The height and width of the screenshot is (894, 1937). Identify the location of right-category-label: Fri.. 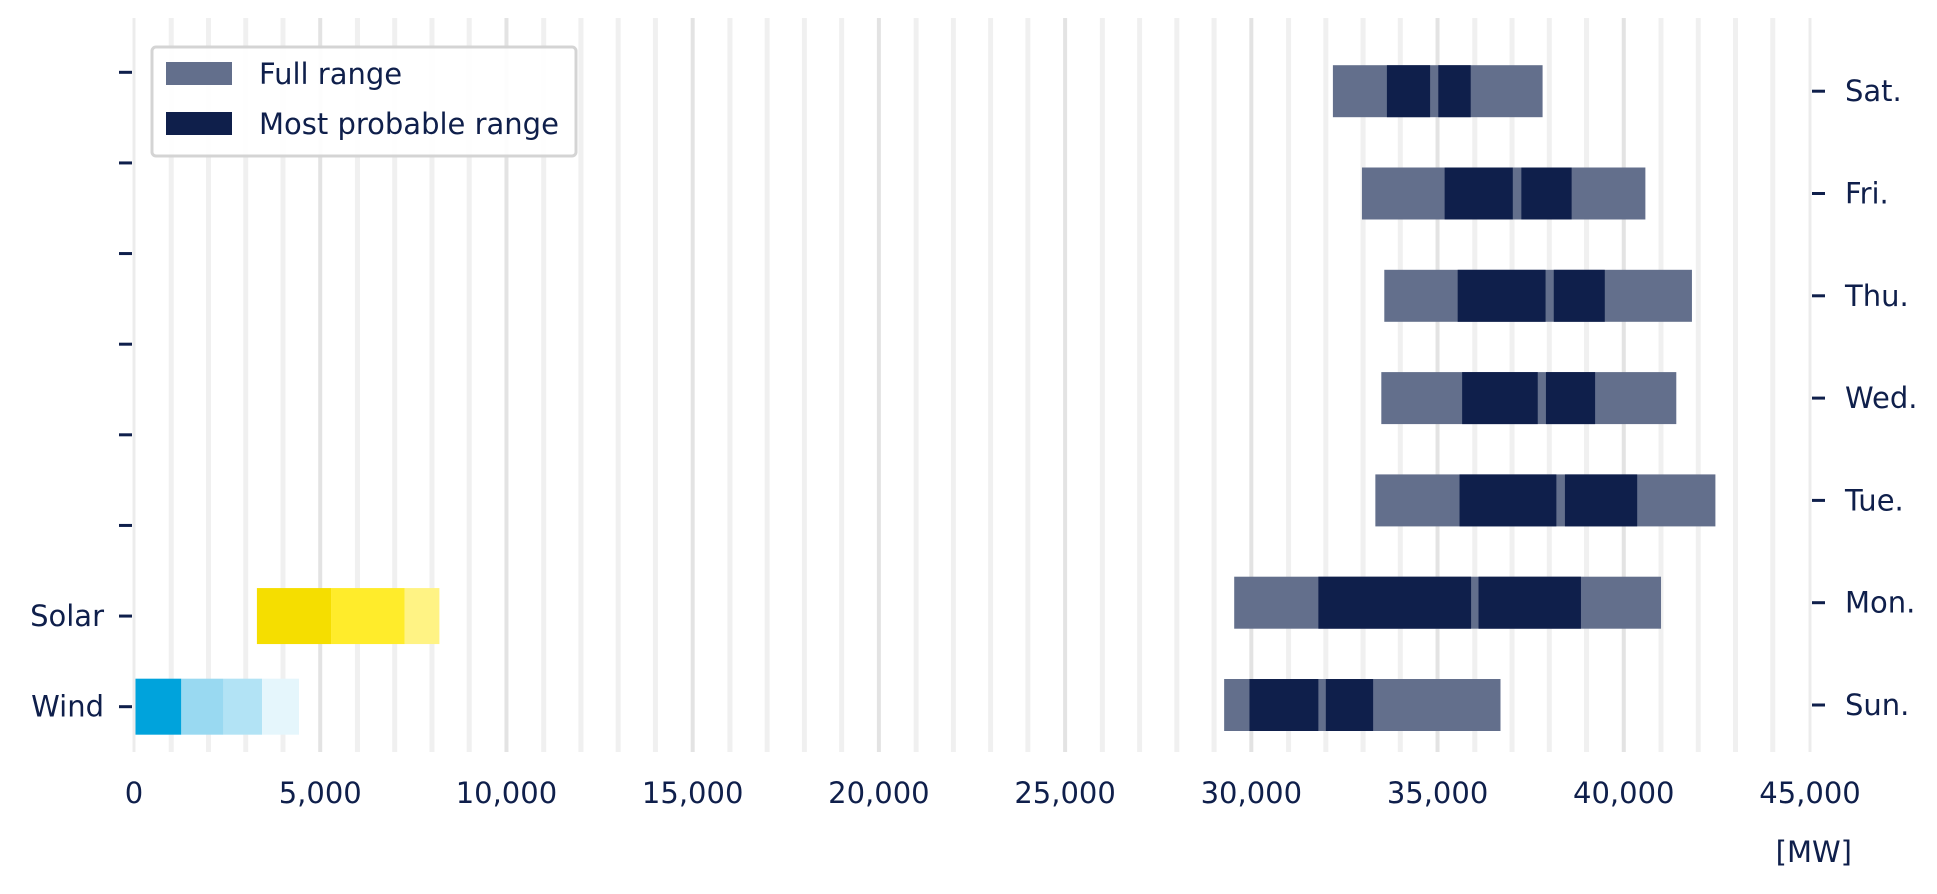
(1867, 194).